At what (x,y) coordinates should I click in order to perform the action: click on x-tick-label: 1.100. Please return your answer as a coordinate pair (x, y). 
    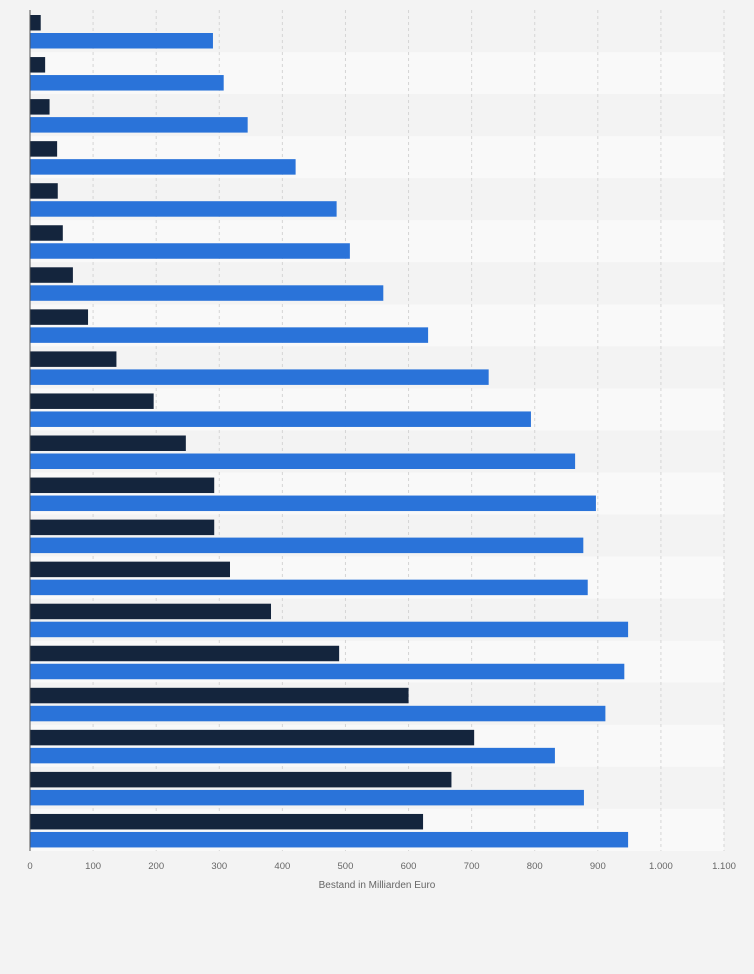
    Looking at the image, I should click on (724, 866).